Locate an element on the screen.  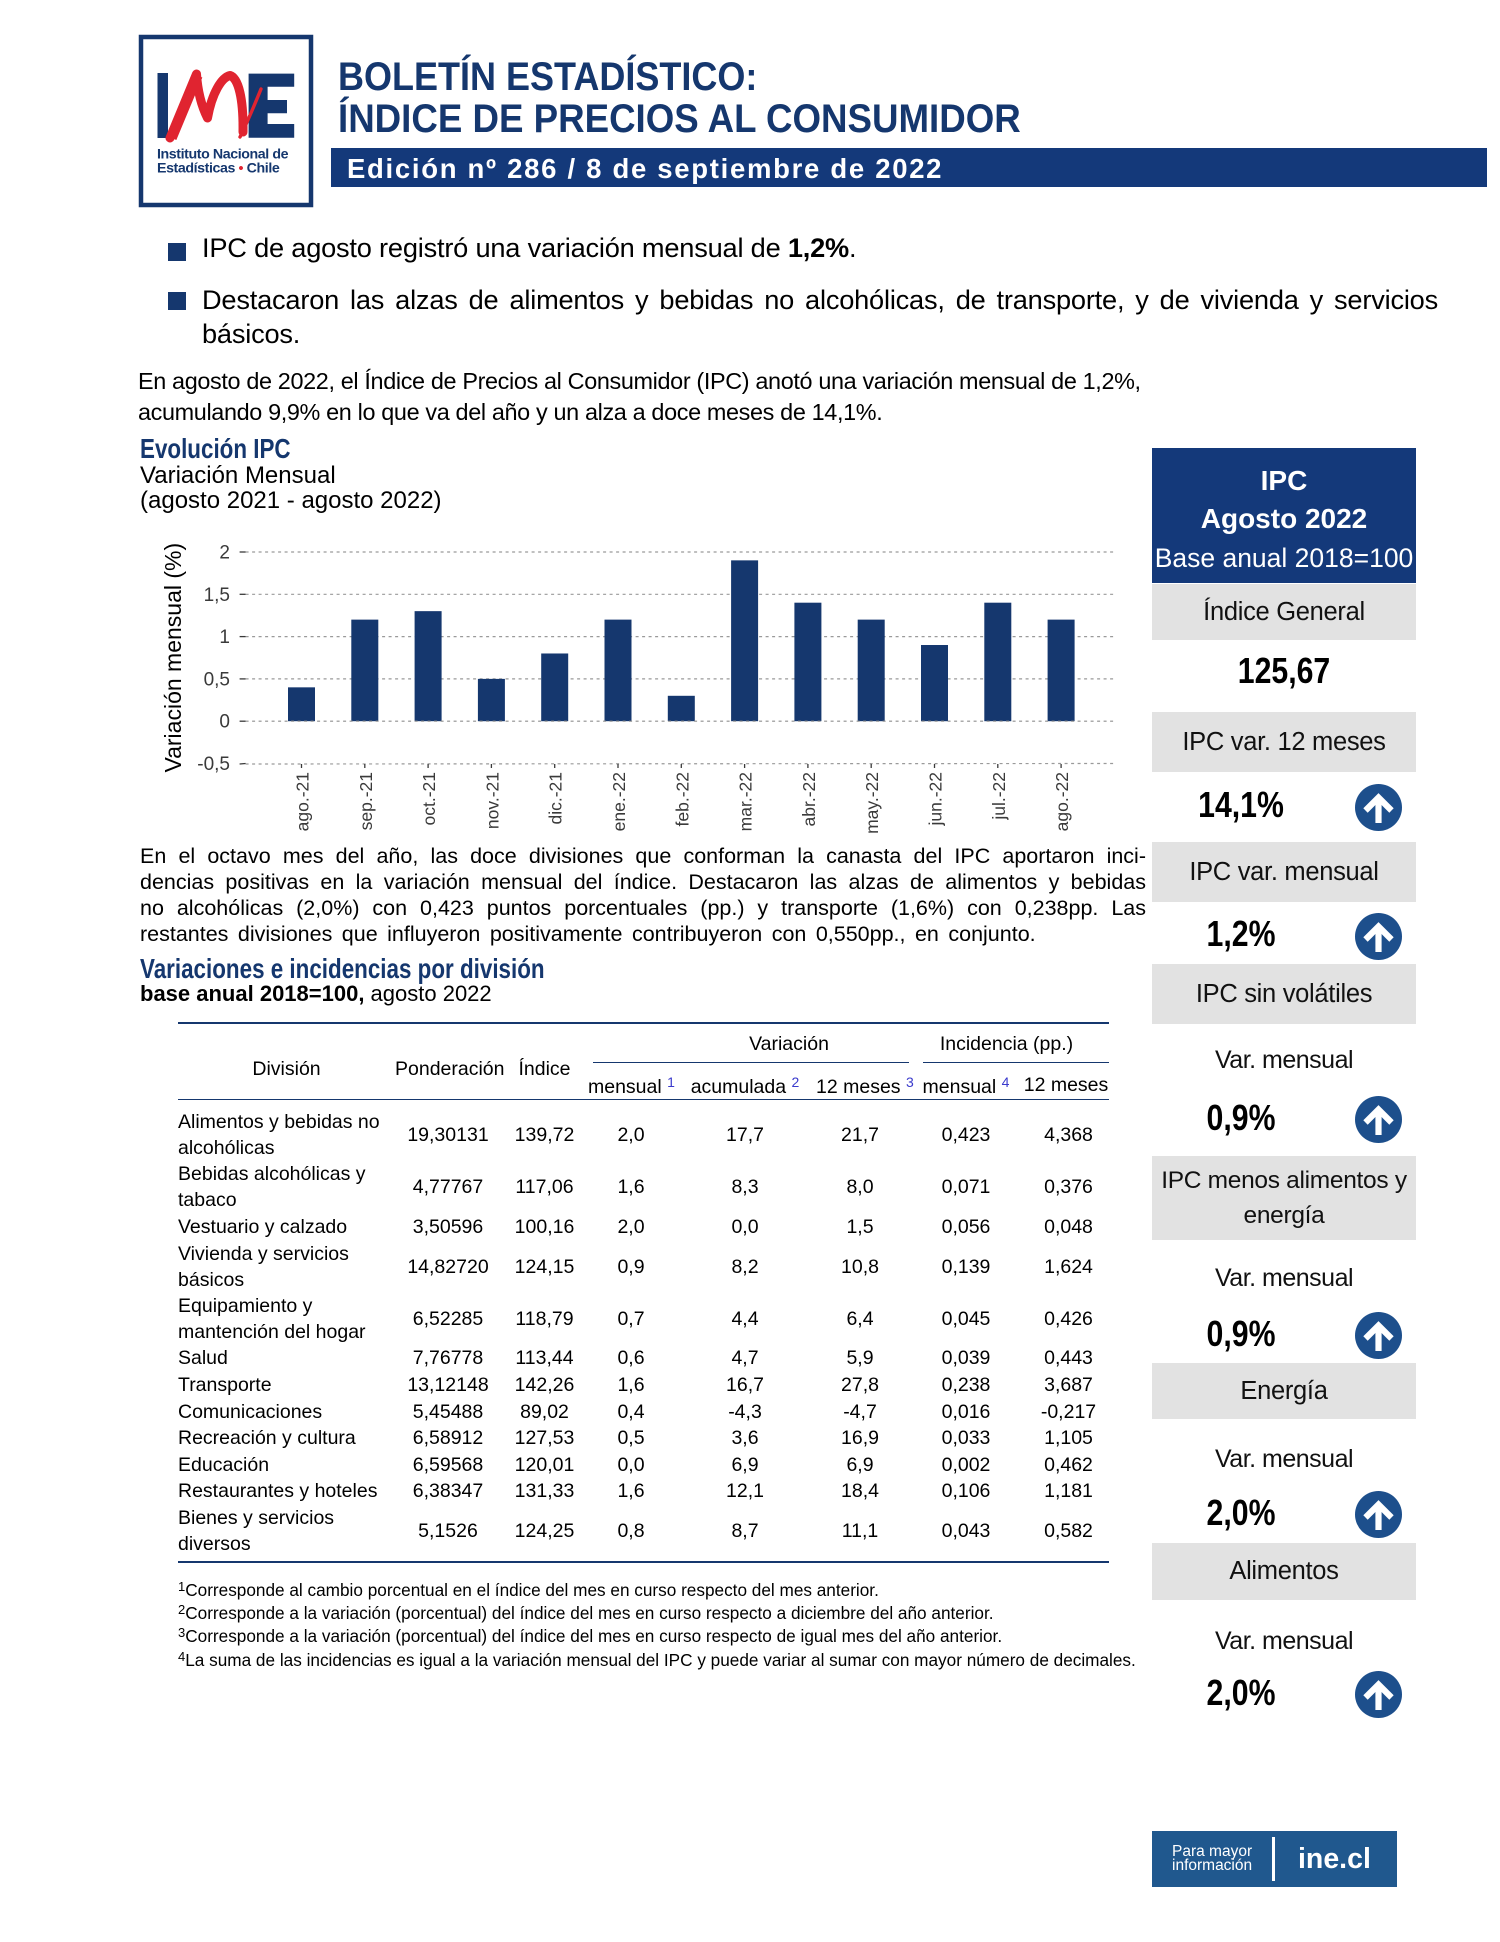
svg-text: nov.-21 is located at coordinates (492, 800).